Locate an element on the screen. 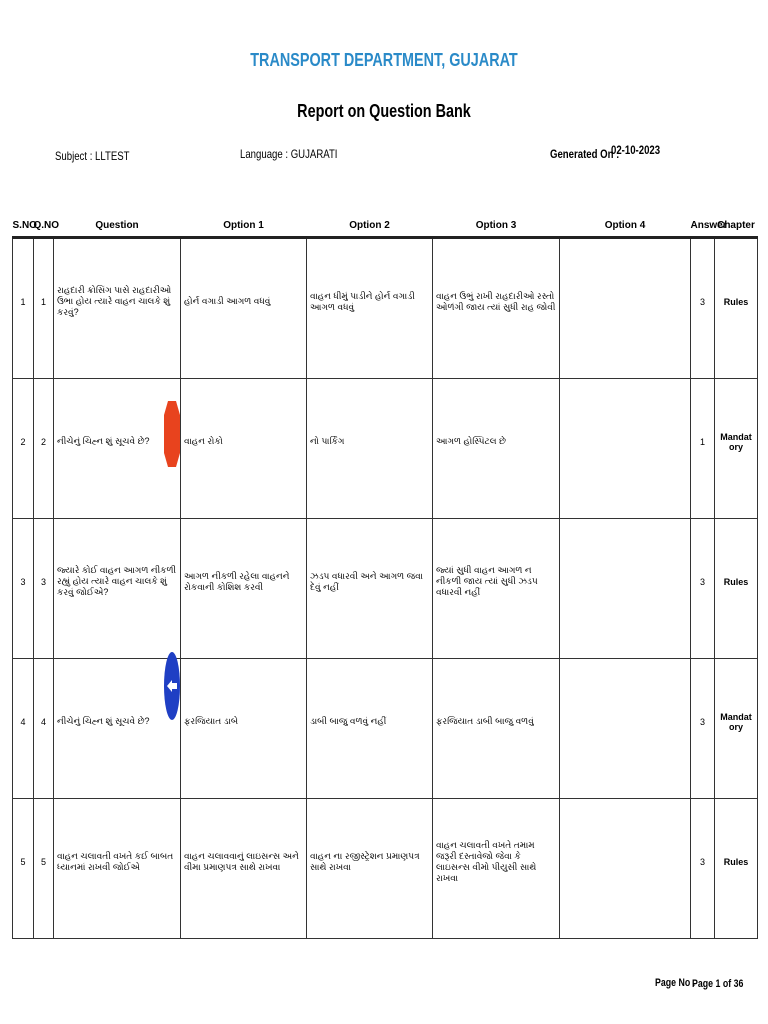 This screenshot has height=1024, width=768. column-header: Option 3 is located at coordinates (496, 226).